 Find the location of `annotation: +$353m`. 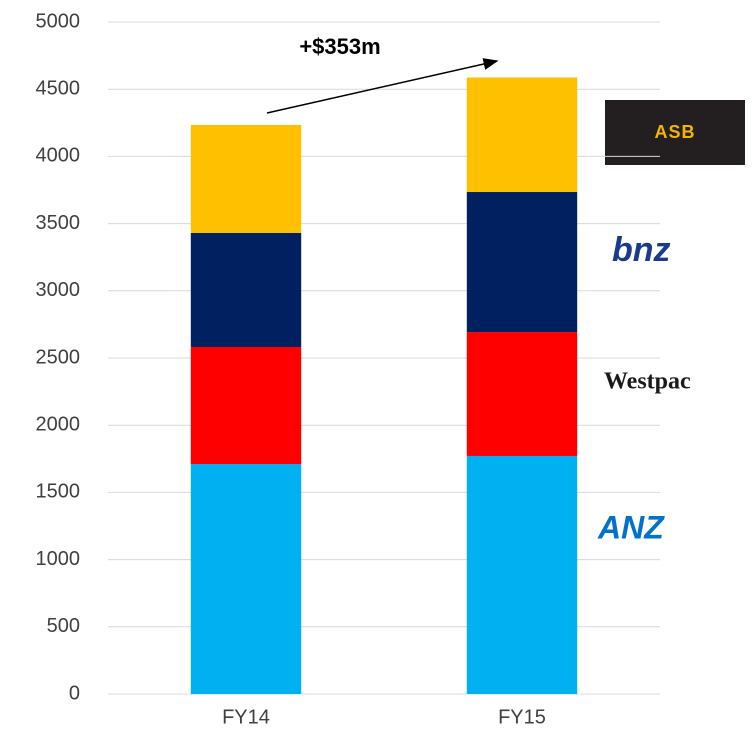

annotation: +$353m is located at coordinates (339, 46).